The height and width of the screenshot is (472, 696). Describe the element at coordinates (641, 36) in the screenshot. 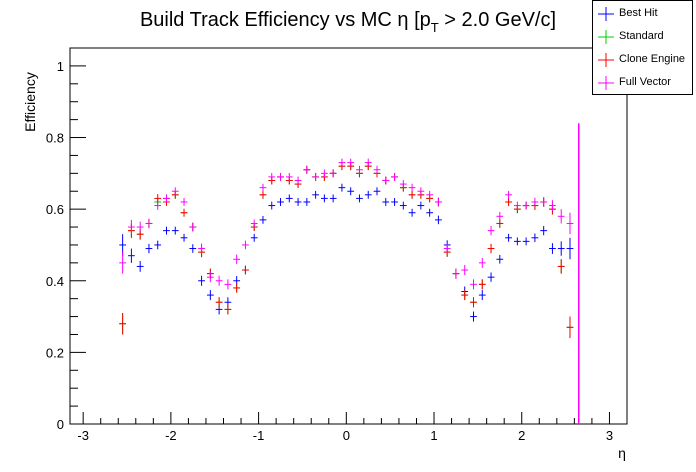

I see `legend-label: Standard` at that location.